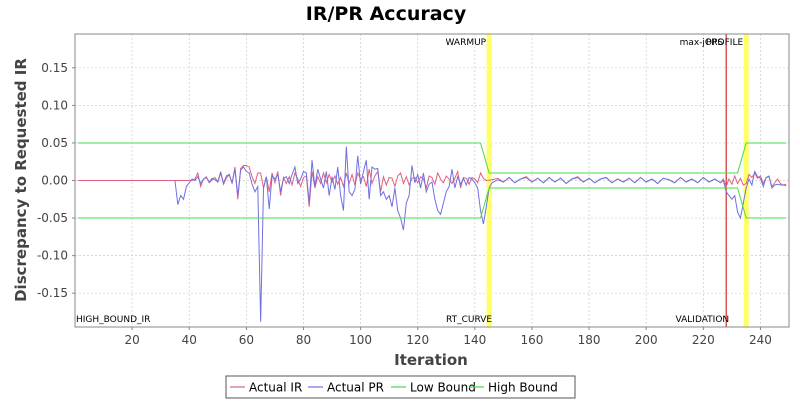 This screenshot has height=404, width=800. What do you see at coordinates (52, 293) in the screenshot?
I see `y-tick-label: -0.15` at bounding box center [52, 293].